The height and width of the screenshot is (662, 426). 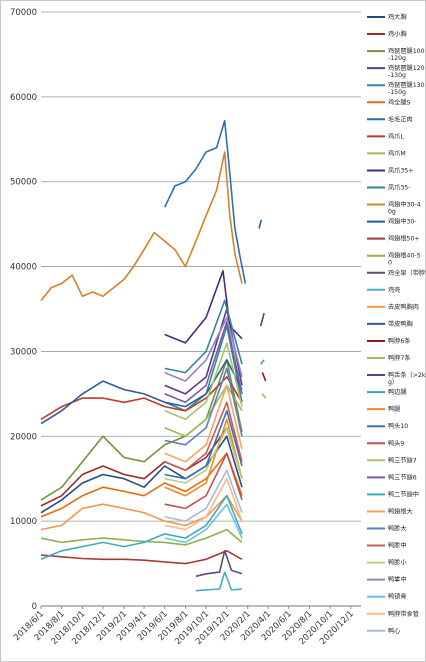 I want to click on legend-label: 鸭头10, so click(x=398, y=426).